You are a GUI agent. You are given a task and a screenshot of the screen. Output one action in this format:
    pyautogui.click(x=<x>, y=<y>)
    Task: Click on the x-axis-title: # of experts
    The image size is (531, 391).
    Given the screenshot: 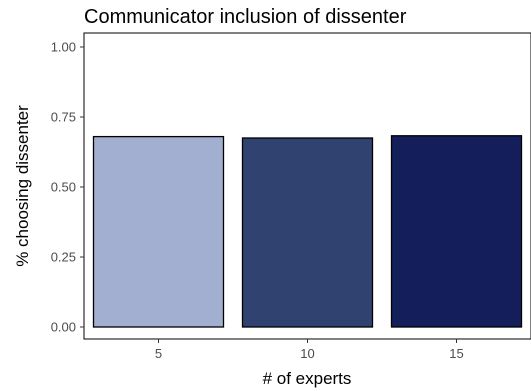 What is the action you would take?
    pyautogui.click(x=307, y=378)
    